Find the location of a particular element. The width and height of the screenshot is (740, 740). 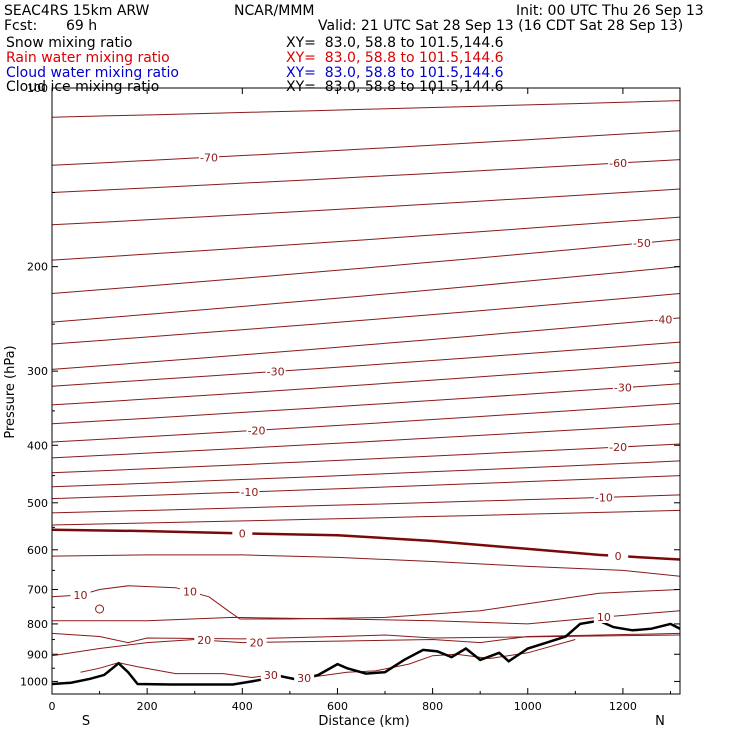

field-name-snow: Snow mixing ratio is located at coordinates (69, 43).